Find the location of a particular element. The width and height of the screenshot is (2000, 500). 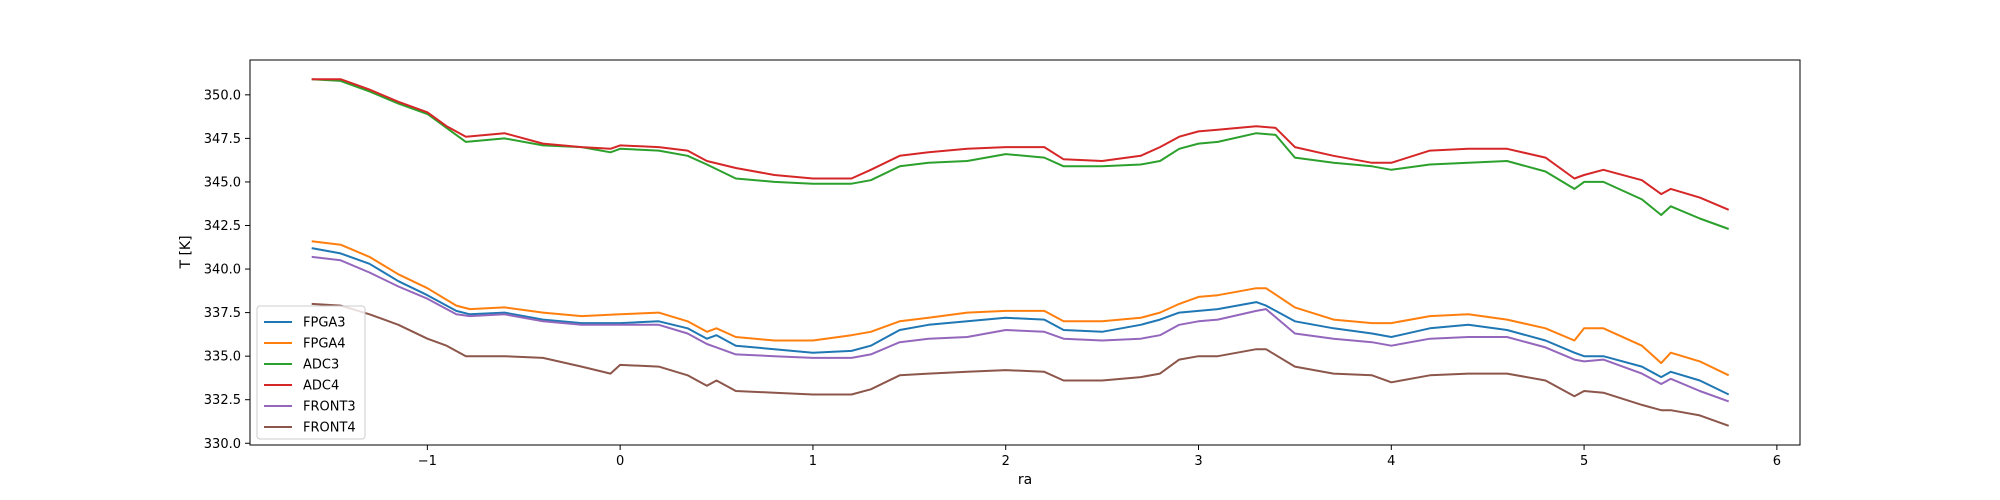

y-tick-label: 335.0 is located at coordinates (222, 357).